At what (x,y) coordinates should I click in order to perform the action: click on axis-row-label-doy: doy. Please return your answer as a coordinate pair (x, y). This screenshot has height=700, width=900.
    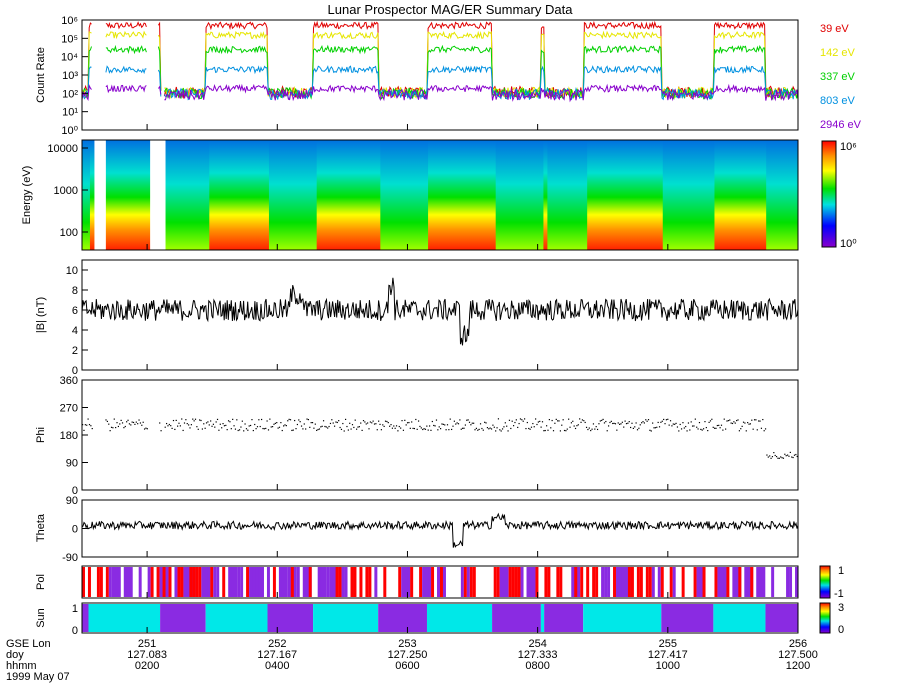
    Looking at the image, I should click on (15, 655).